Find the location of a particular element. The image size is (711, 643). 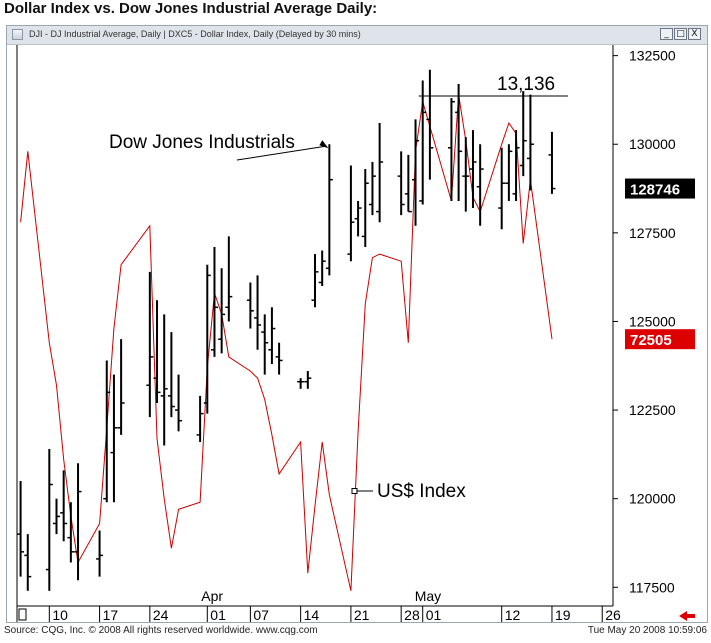

x-tick-label: 07 is located at coordinates (261, 614).